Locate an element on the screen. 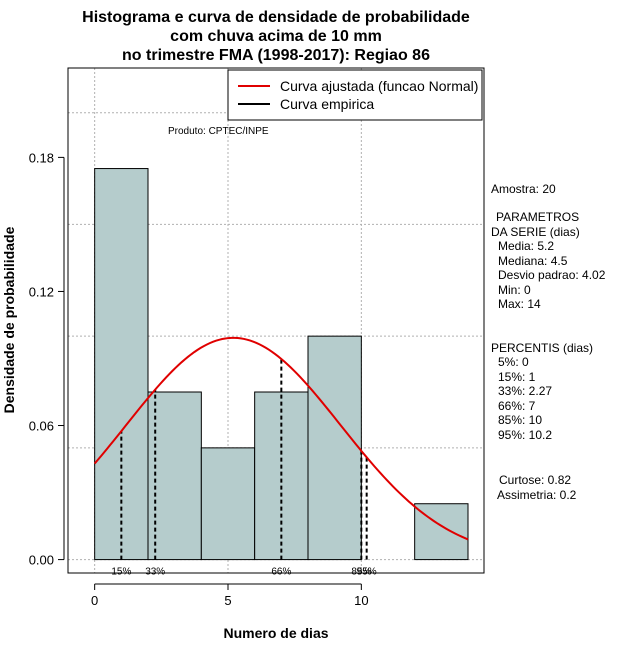  stats-sample: Amostra: 20 is located at coordinates (523, 189).